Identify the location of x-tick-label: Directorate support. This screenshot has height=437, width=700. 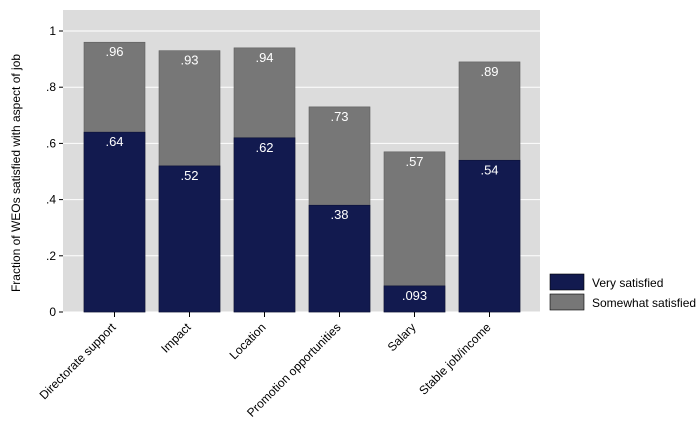
(78, 361).